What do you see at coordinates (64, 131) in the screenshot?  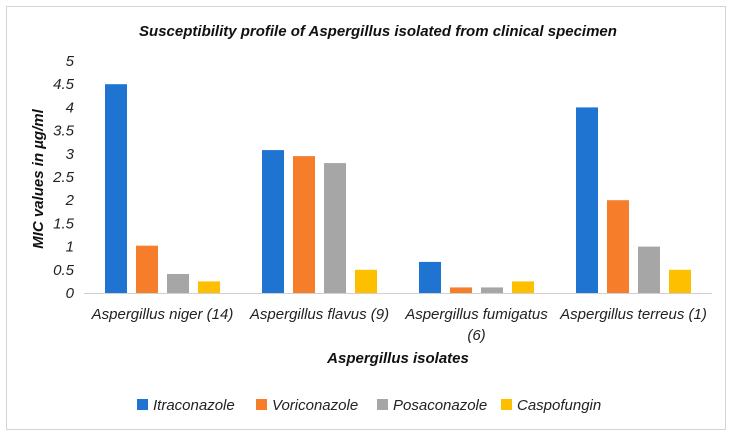 I see `y-tick-label: 3.5` at bounding box center [64, 131].